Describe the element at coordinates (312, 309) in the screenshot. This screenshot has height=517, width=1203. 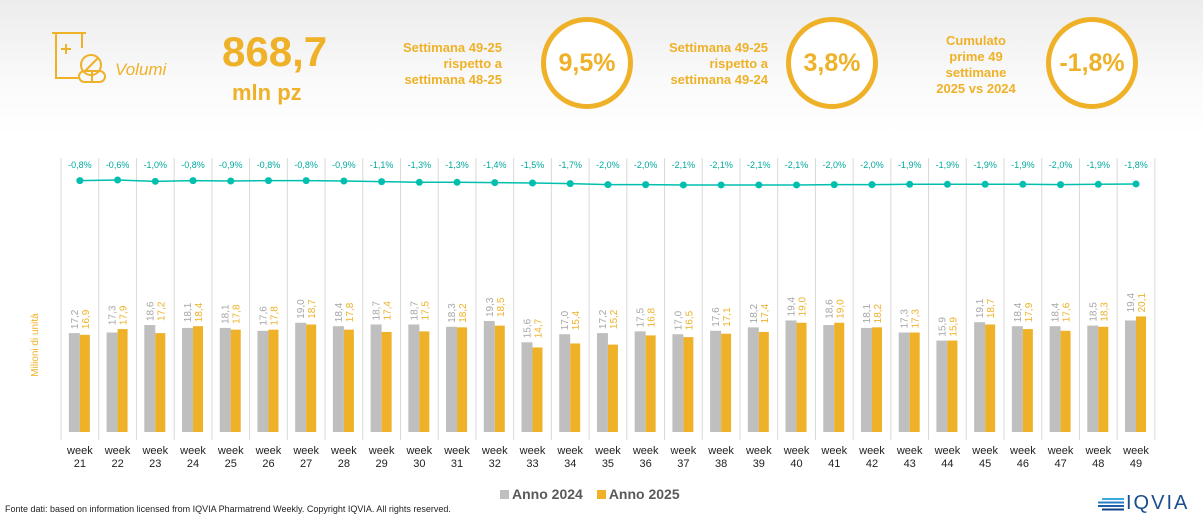
I see `data-label-2025: 18,7` at that location.